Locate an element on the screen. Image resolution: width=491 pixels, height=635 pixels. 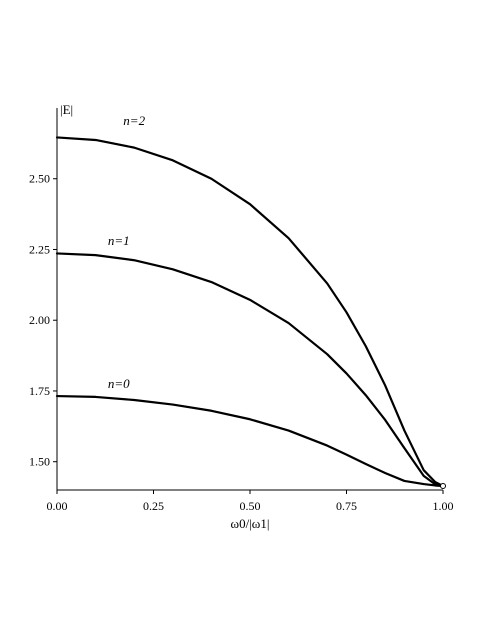
x-tick-label: 0.50 is located at coordinates (250, 506).